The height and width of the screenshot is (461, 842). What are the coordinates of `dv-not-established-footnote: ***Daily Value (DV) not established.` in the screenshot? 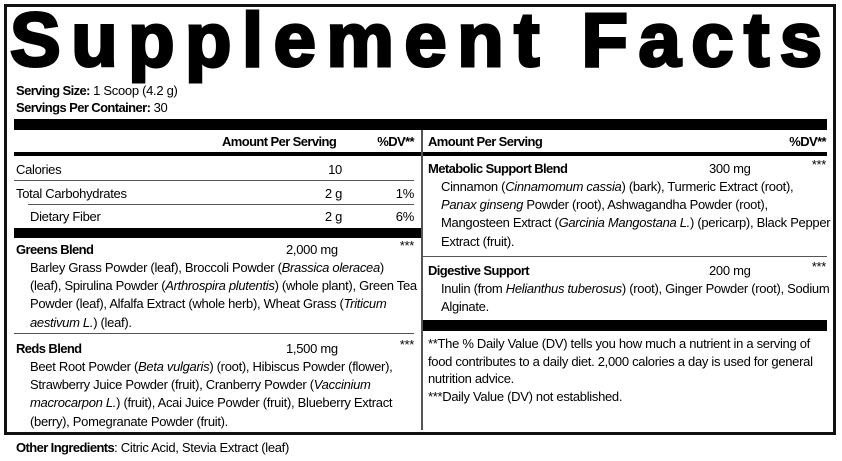 It's located at (525, 396).